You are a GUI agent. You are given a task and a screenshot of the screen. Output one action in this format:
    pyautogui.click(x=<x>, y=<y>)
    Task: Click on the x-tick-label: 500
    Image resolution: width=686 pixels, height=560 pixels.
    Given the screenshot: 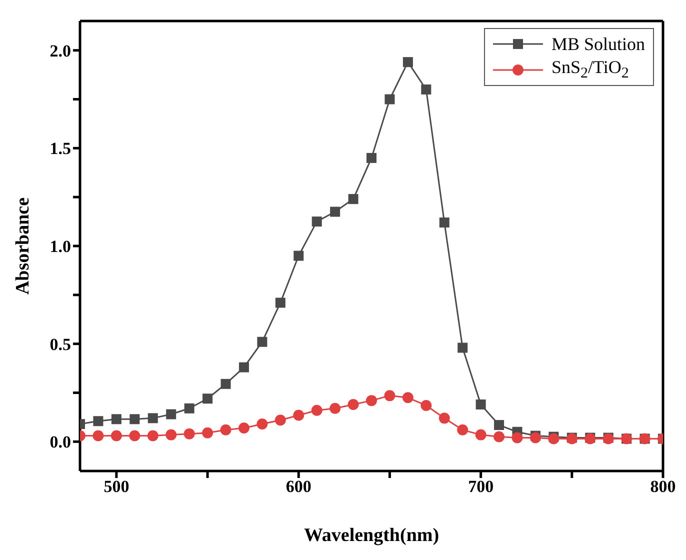 What is the action you would take?
    pyautogui.click(x=117, y=486)
    